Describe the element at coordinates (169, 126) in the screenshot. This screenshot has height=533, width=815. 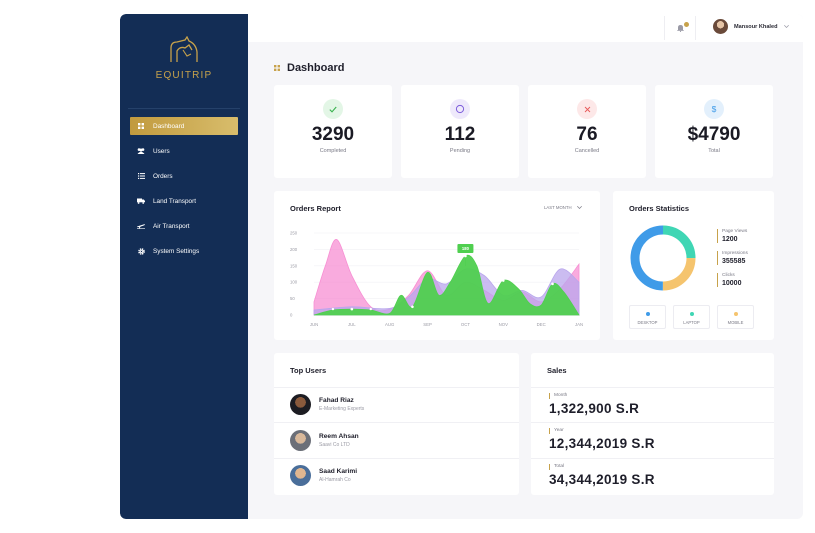
I see `sidebar-item-label: Dashboard` at that location.